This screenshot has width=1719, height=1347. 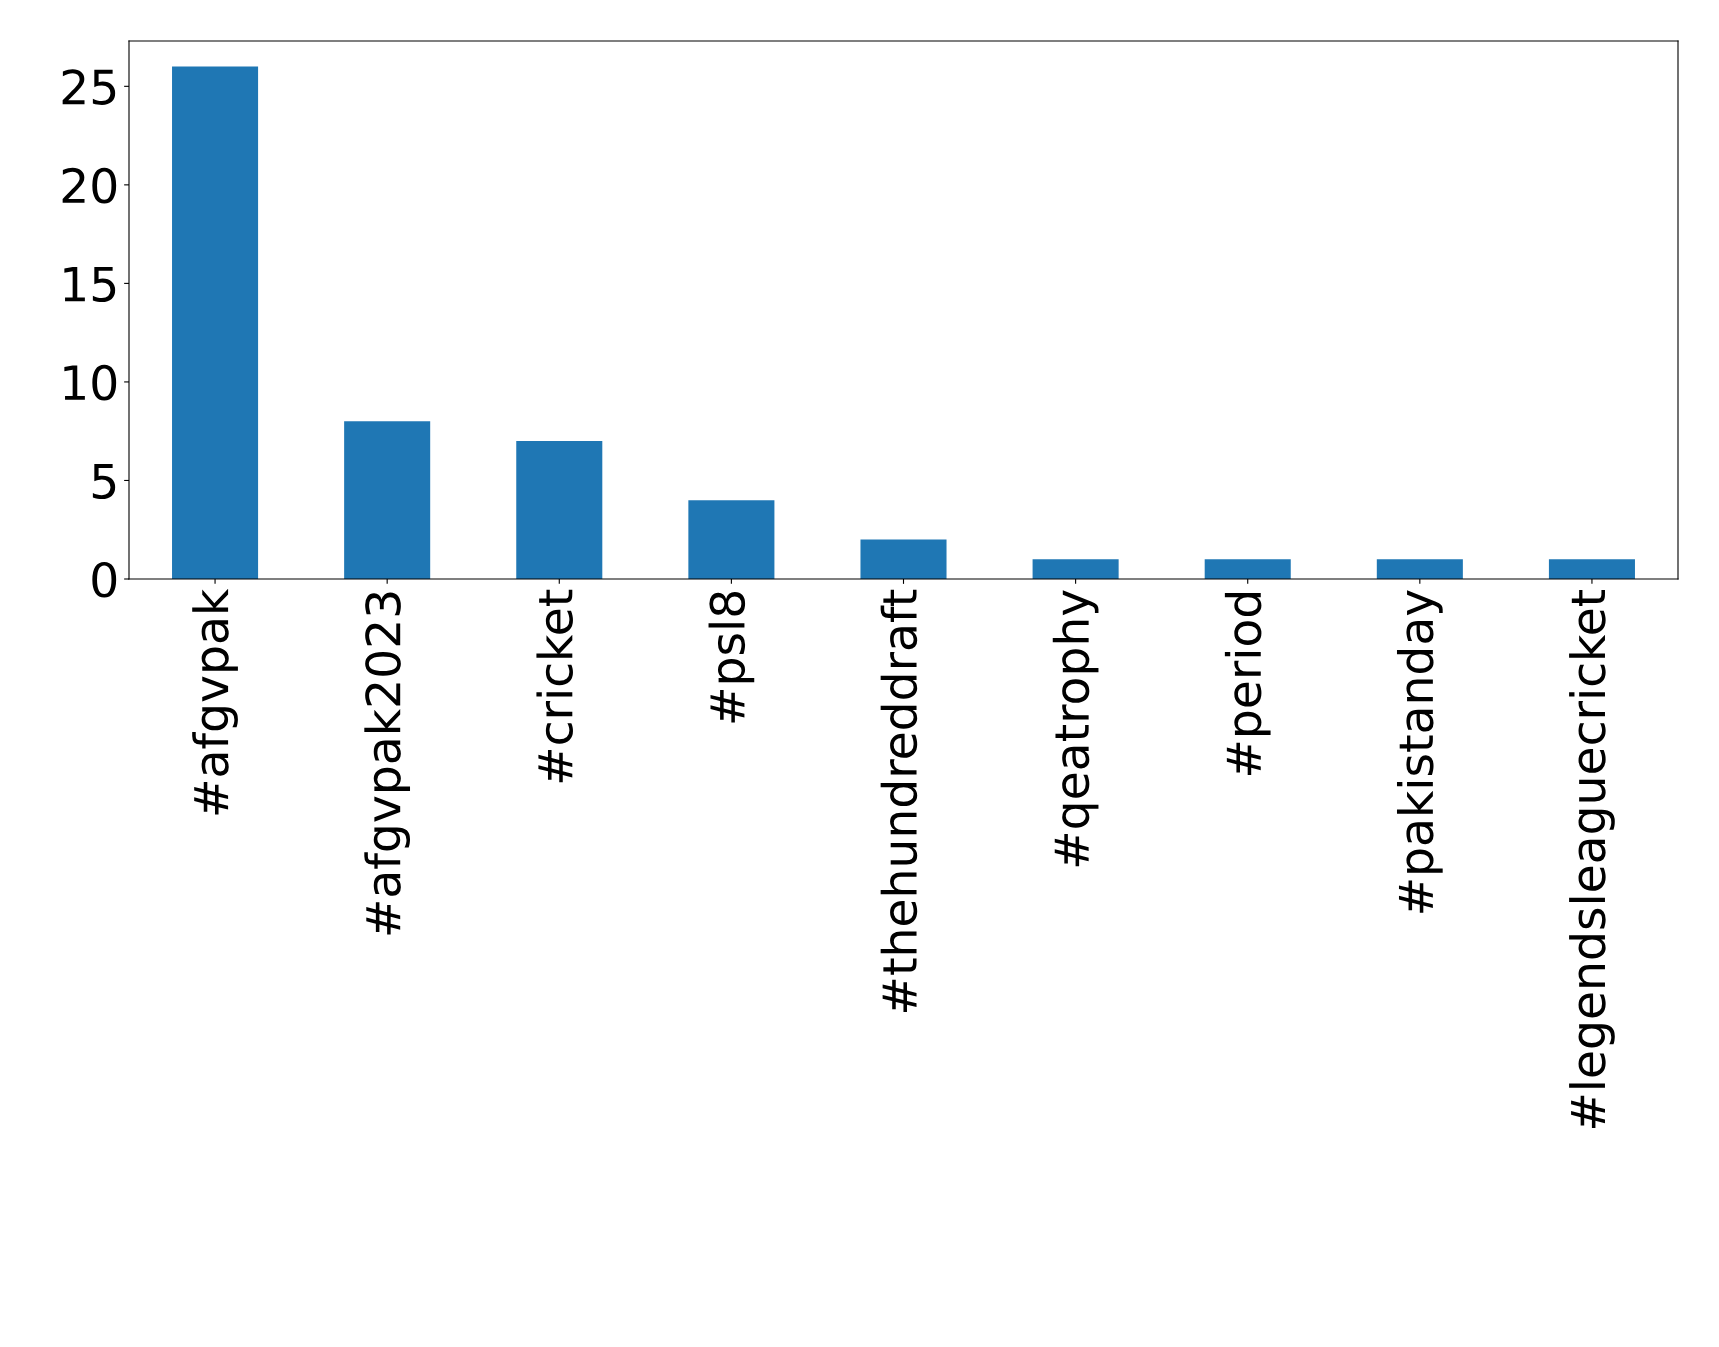 I want to click on x-tick-label: #thehundreddraft, so click(x=899, y=800).